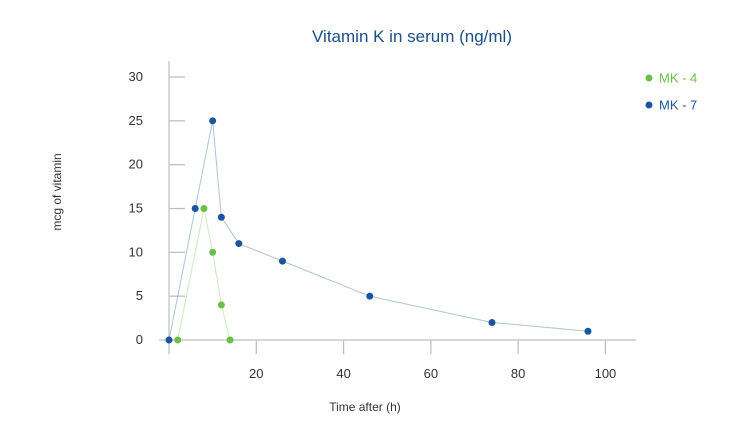  I want to click on x-tick-label: 60, so click(431, 373).